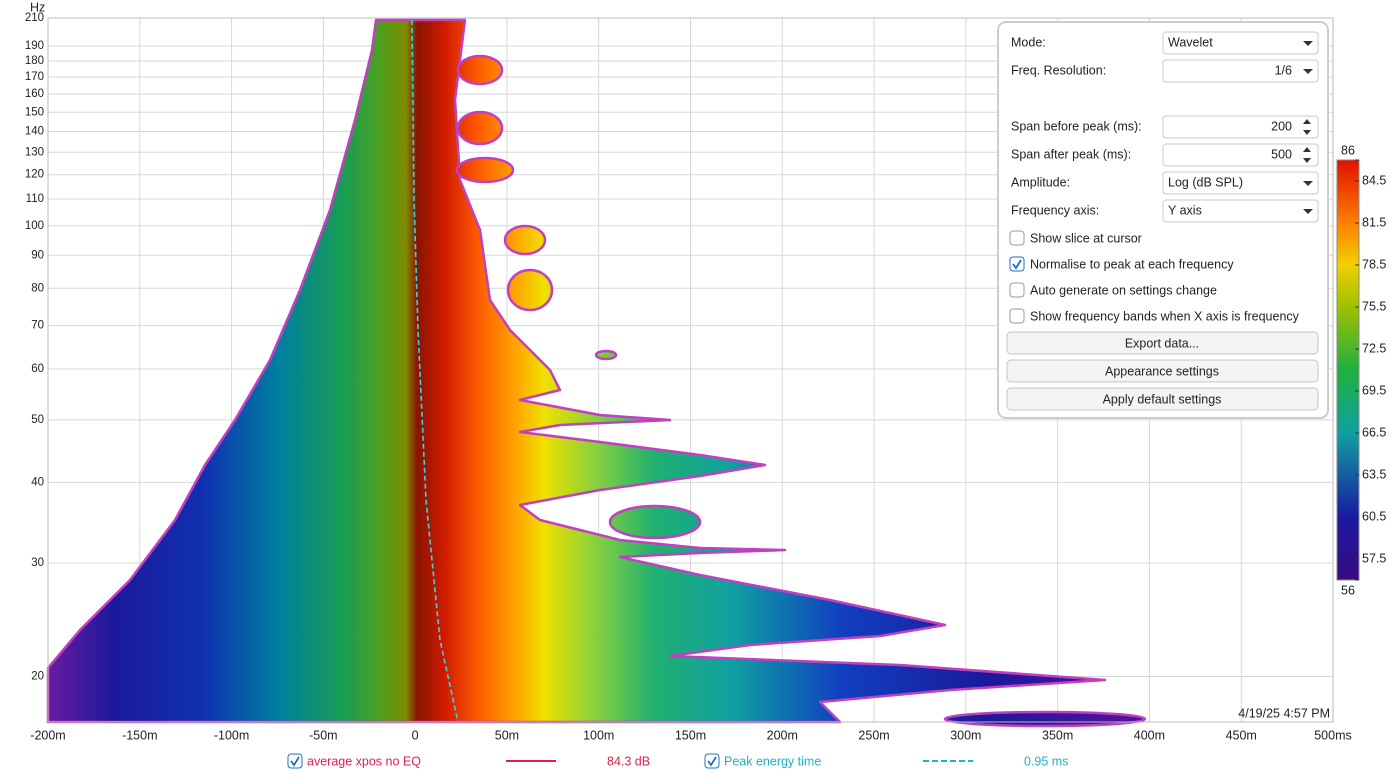 The image size is (1400, 780). Describe the element at coordinates (37, 288) in the screenshot. I see `y-tick-label: 80` at that location.